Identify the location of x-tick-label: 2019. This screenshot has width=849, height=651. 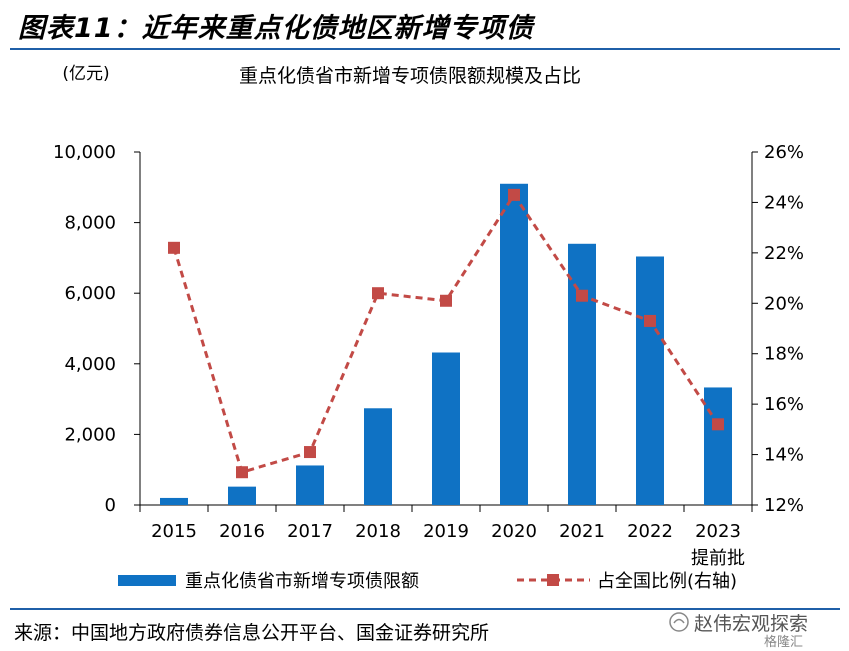
(446, 531).